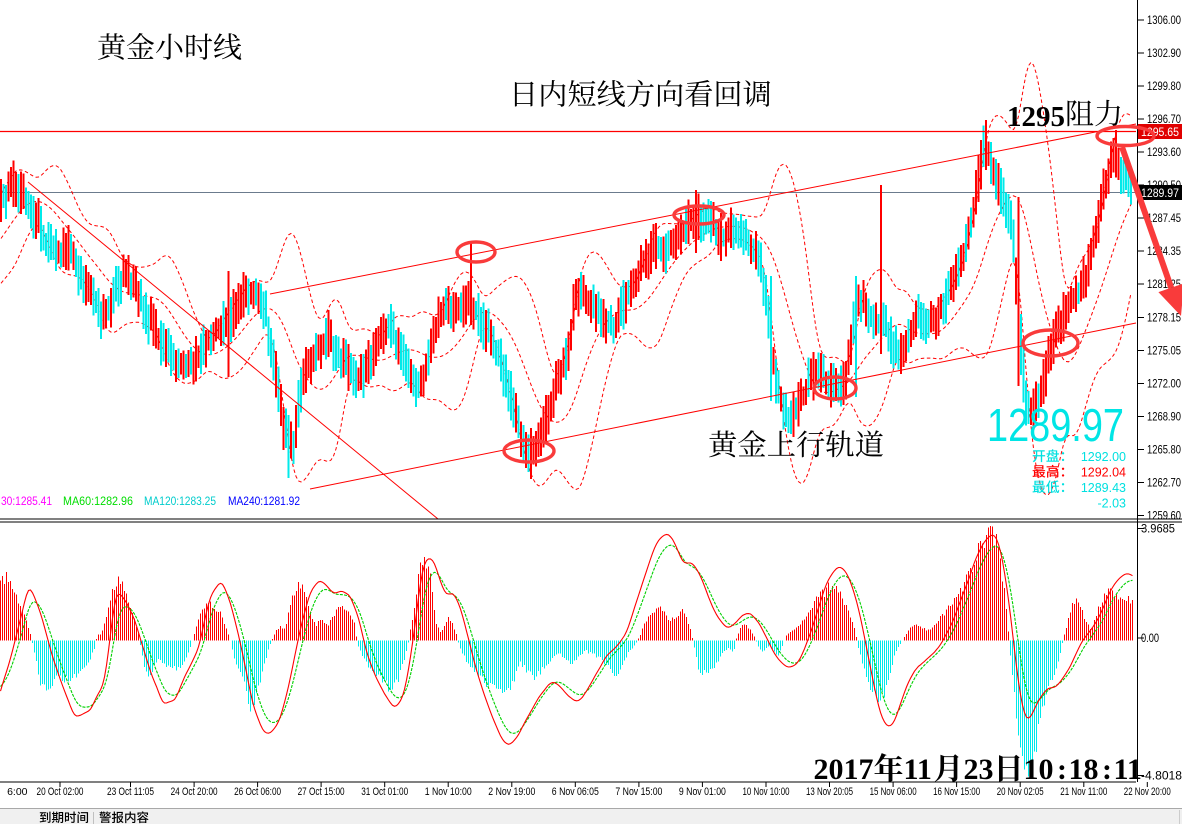  I want to click on svg-text: 1268.90, so click(1164, 417).